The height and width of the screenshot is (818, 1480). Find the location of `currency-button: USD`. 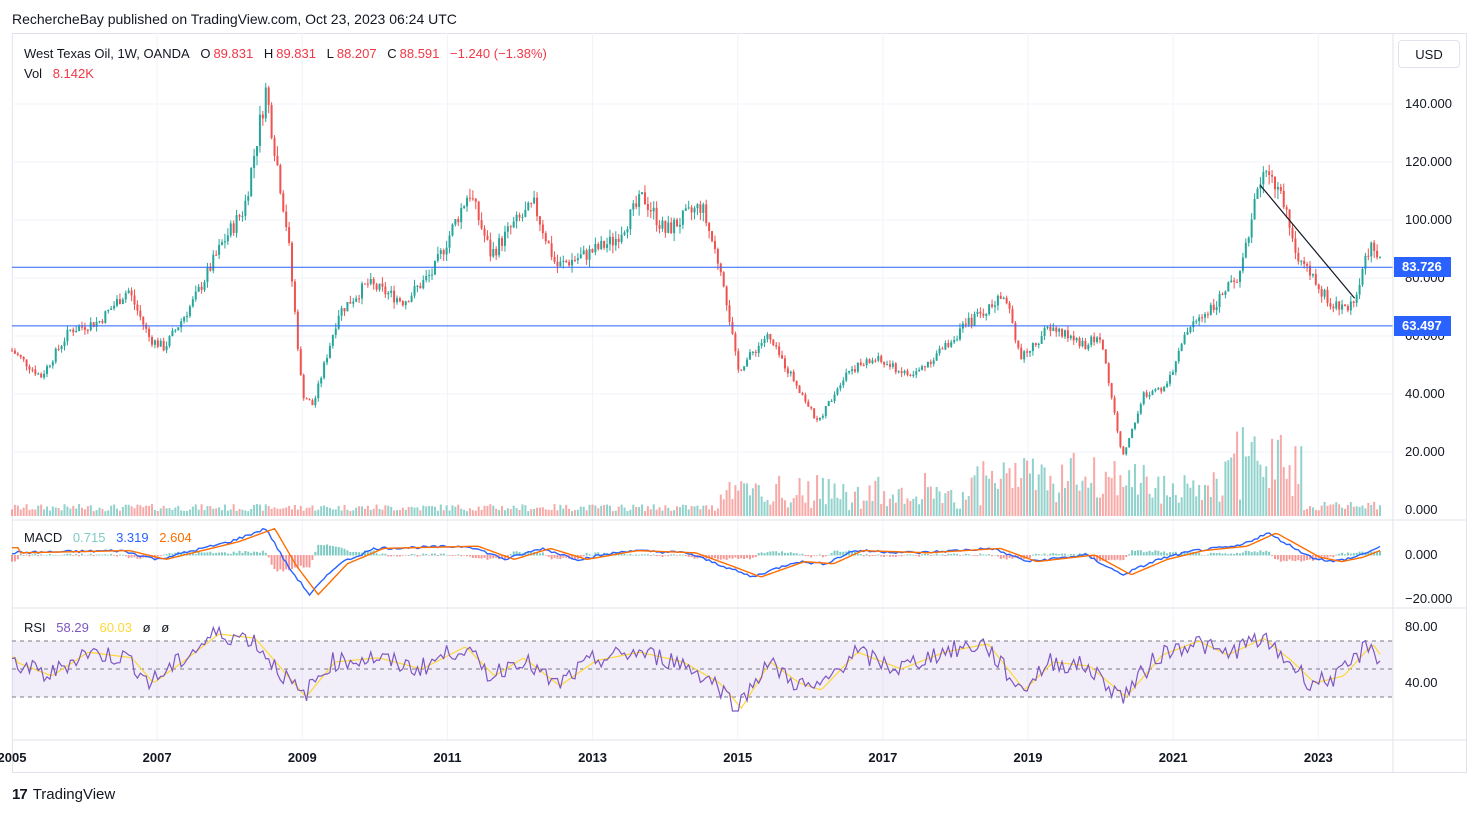

currency-button: USD is located at coordinates (1429, 54).